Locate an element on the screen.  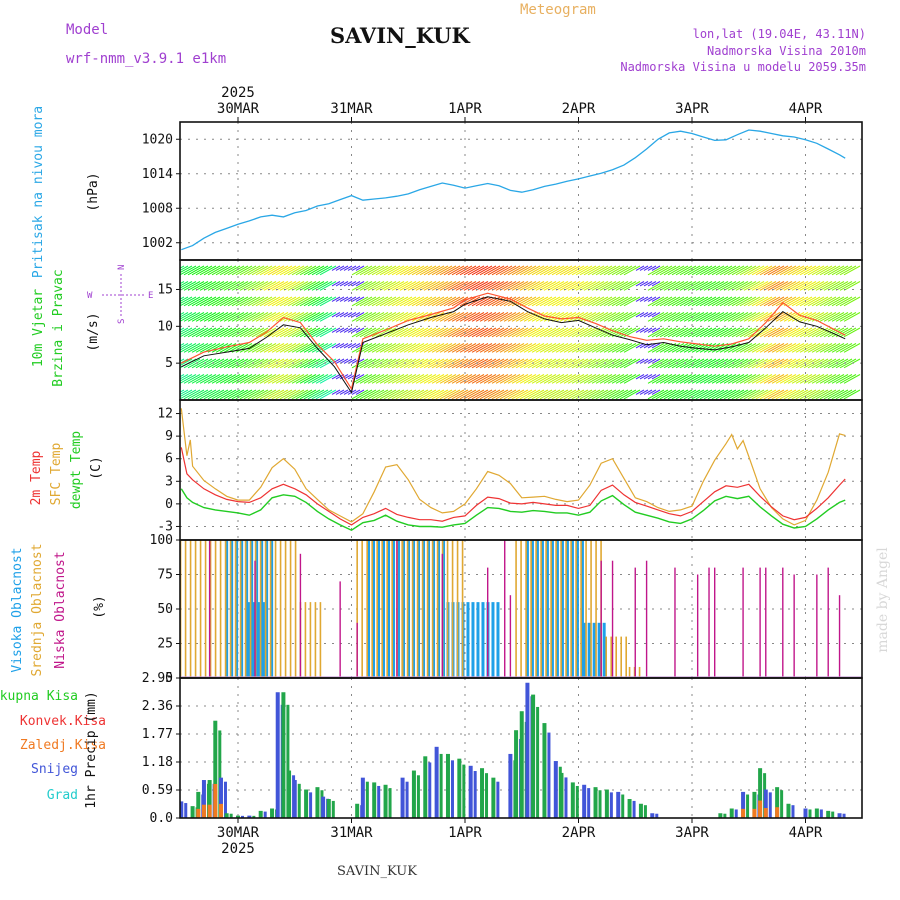
wind-direction-key: W N E S is located at coordinates (120, 294).